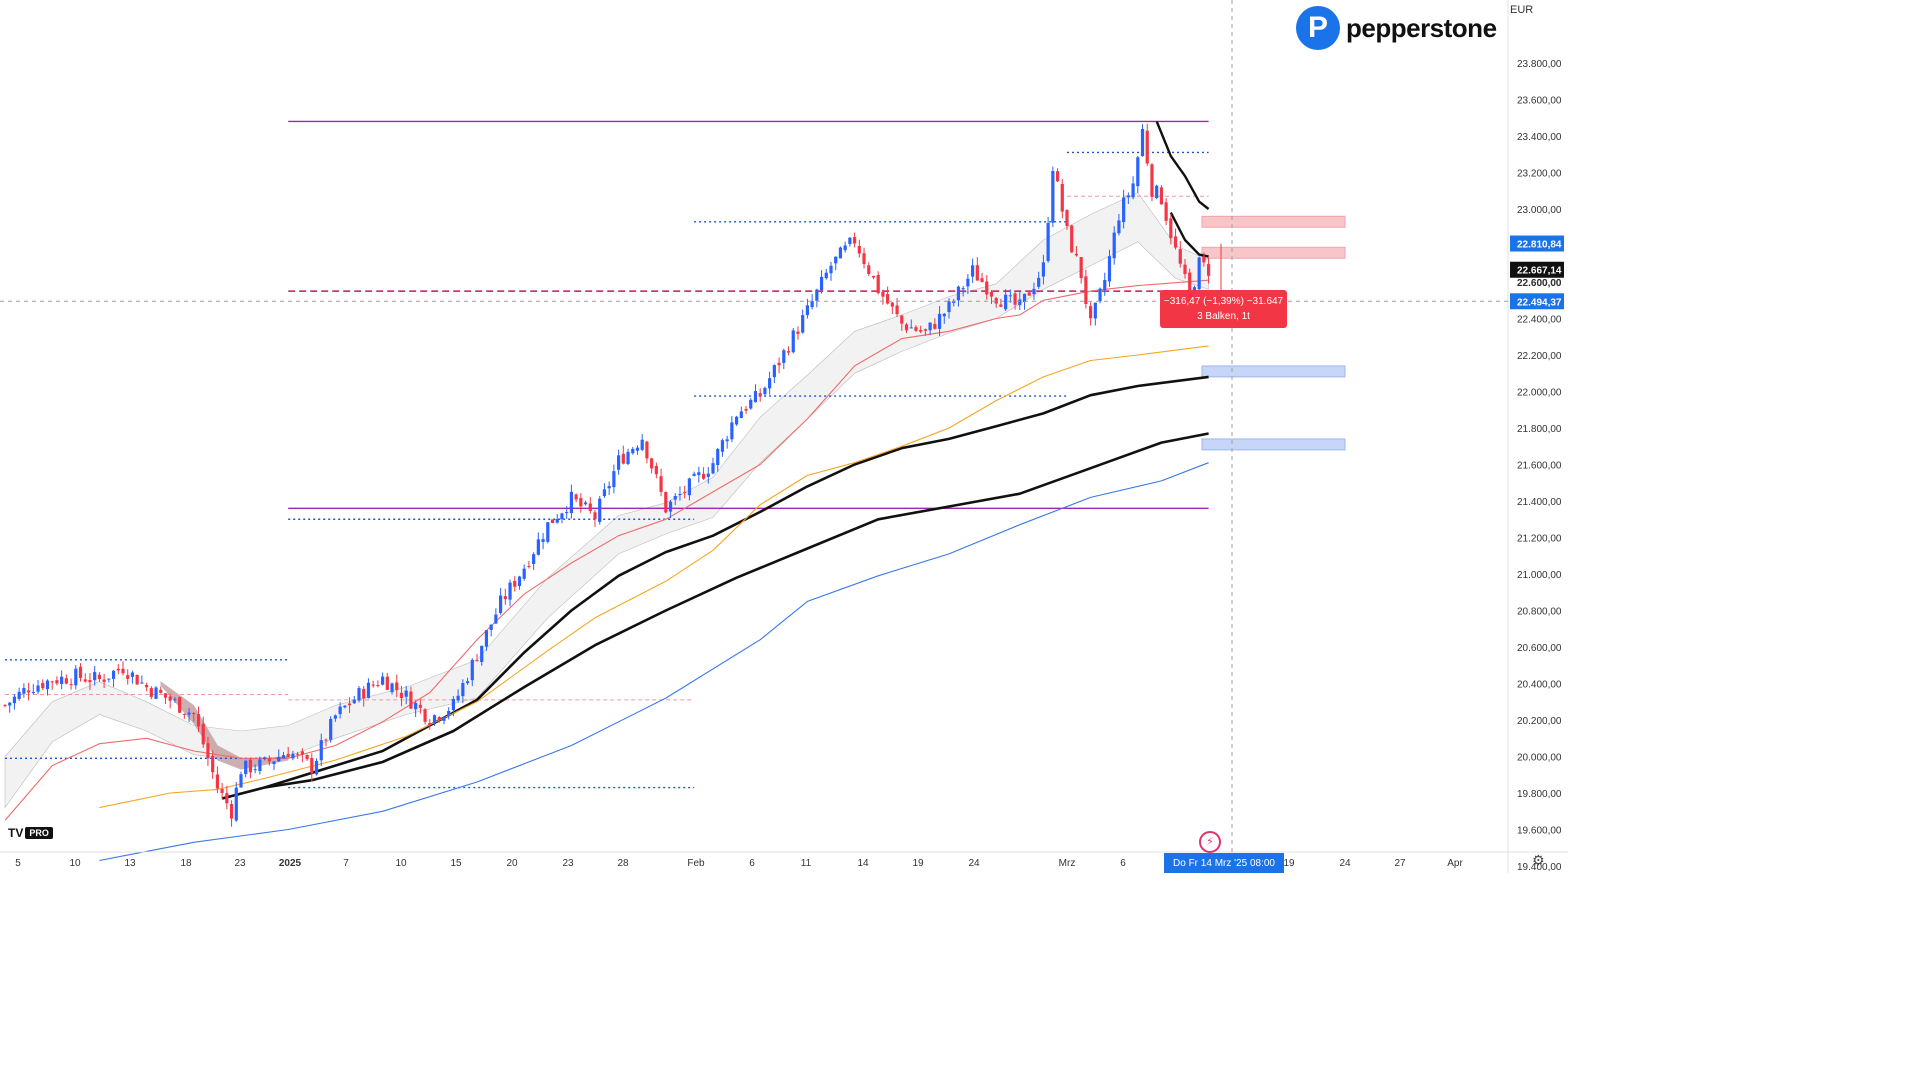 The width and height of the screenshot is (1928, 1074). What do you see at coordinates (1539, 245) in the screenshot?
I see `price-label: 22.810,84` at bounding box center [1539, 245].